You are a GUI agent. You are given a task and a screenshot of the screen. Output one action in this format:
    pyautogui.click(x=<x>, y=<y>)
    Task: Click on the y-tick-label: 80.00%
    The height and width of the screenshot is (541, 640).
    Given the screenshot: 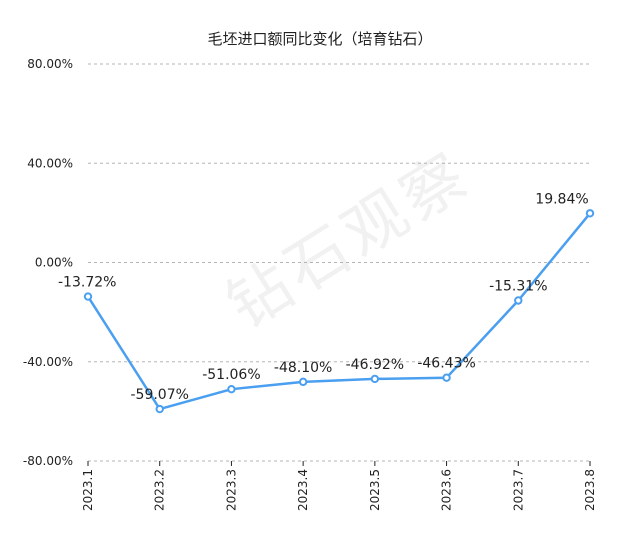 What is the action you would take?
    pyautogui.click(x=50, y=64)
    